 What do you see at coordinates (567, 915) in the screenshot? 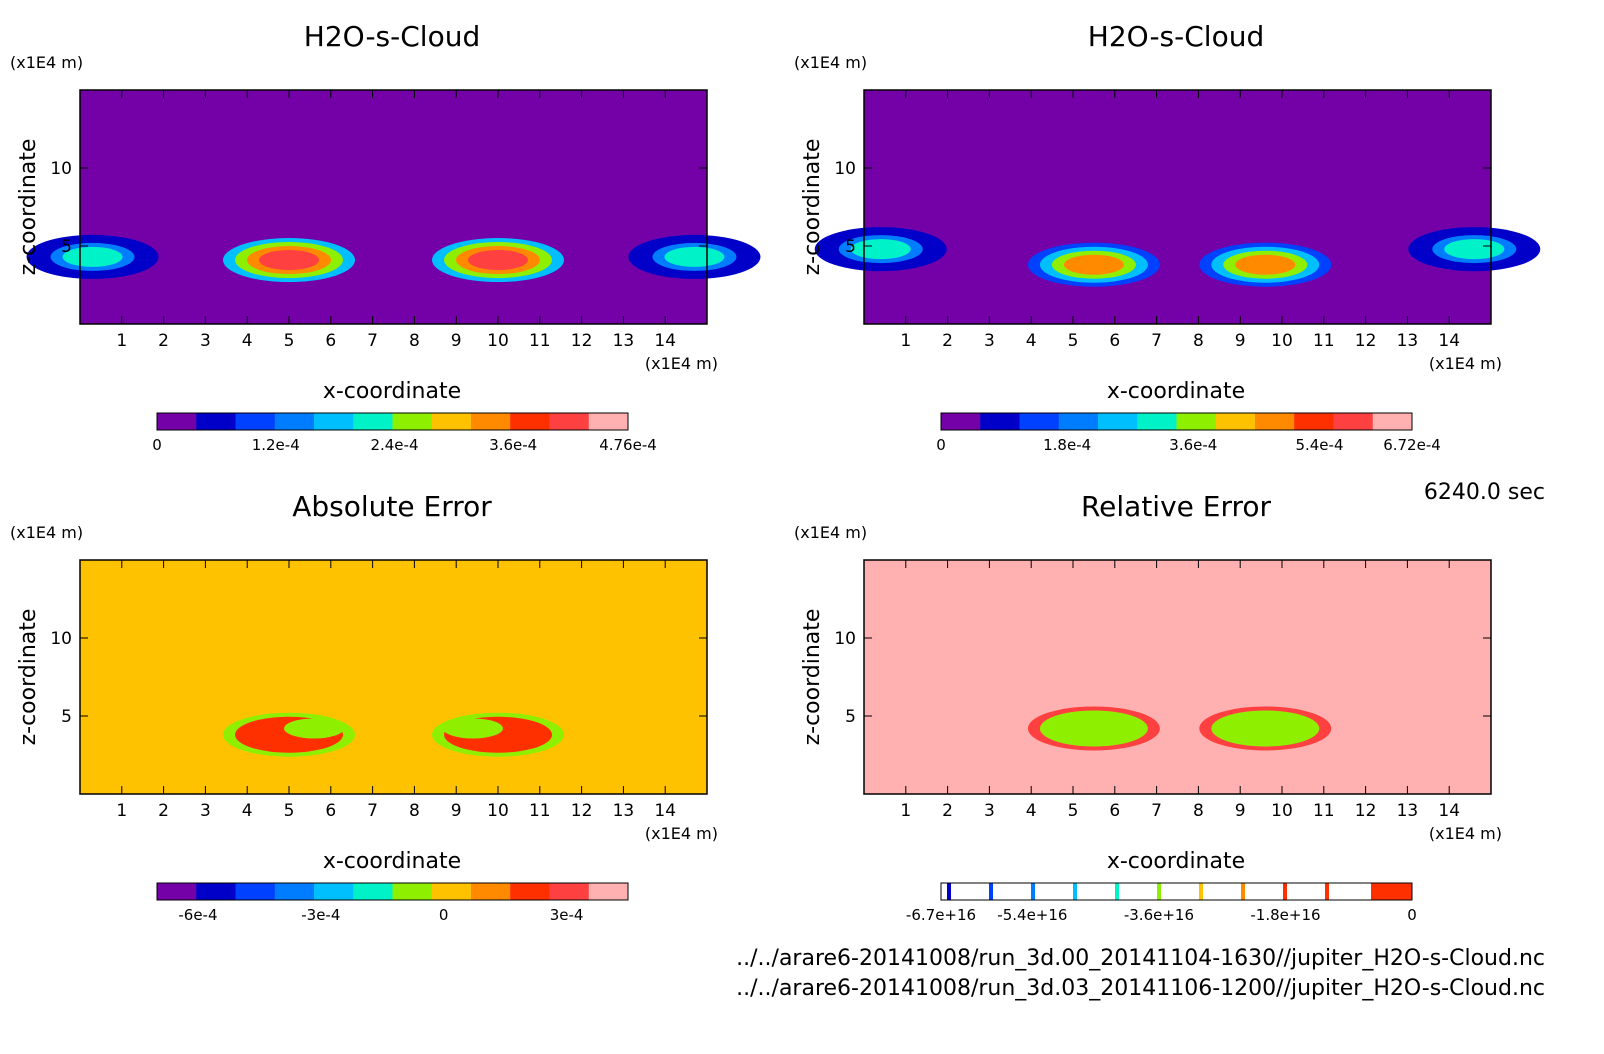
I see `colorbar-label: 3e-4` at bounding box center [567, 915].